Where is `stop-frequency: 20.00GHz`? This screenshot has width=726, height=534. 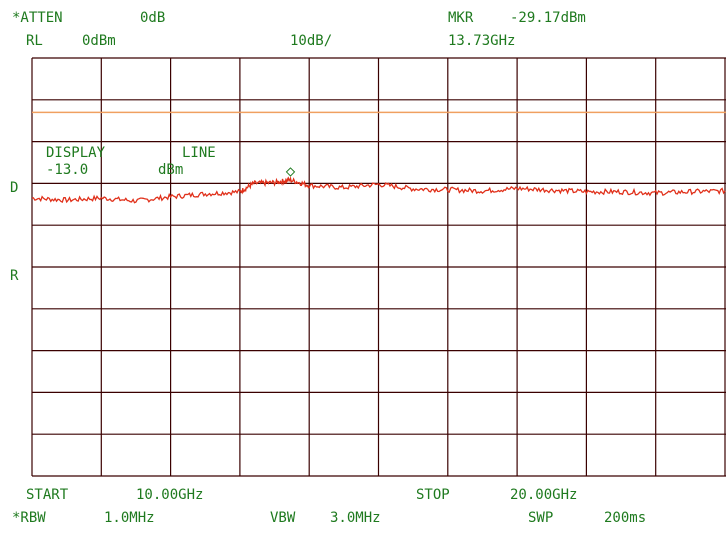
stop-frequency: 20.00GHz is located at coordinates (544, 495).